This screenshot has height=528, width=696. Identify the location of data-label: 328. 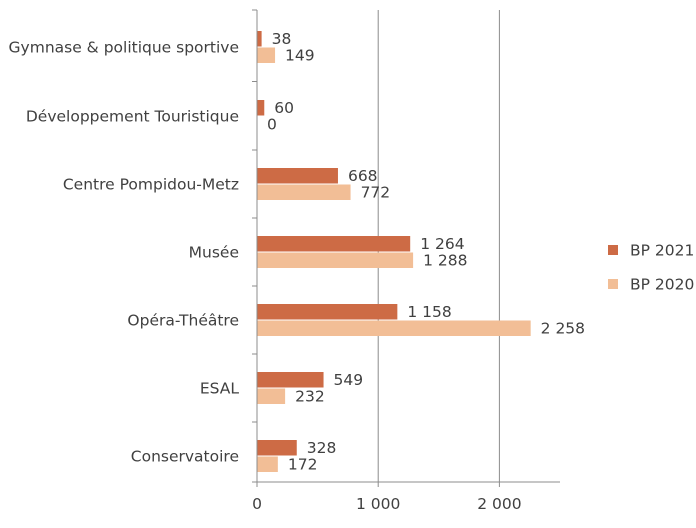
(322, 448).